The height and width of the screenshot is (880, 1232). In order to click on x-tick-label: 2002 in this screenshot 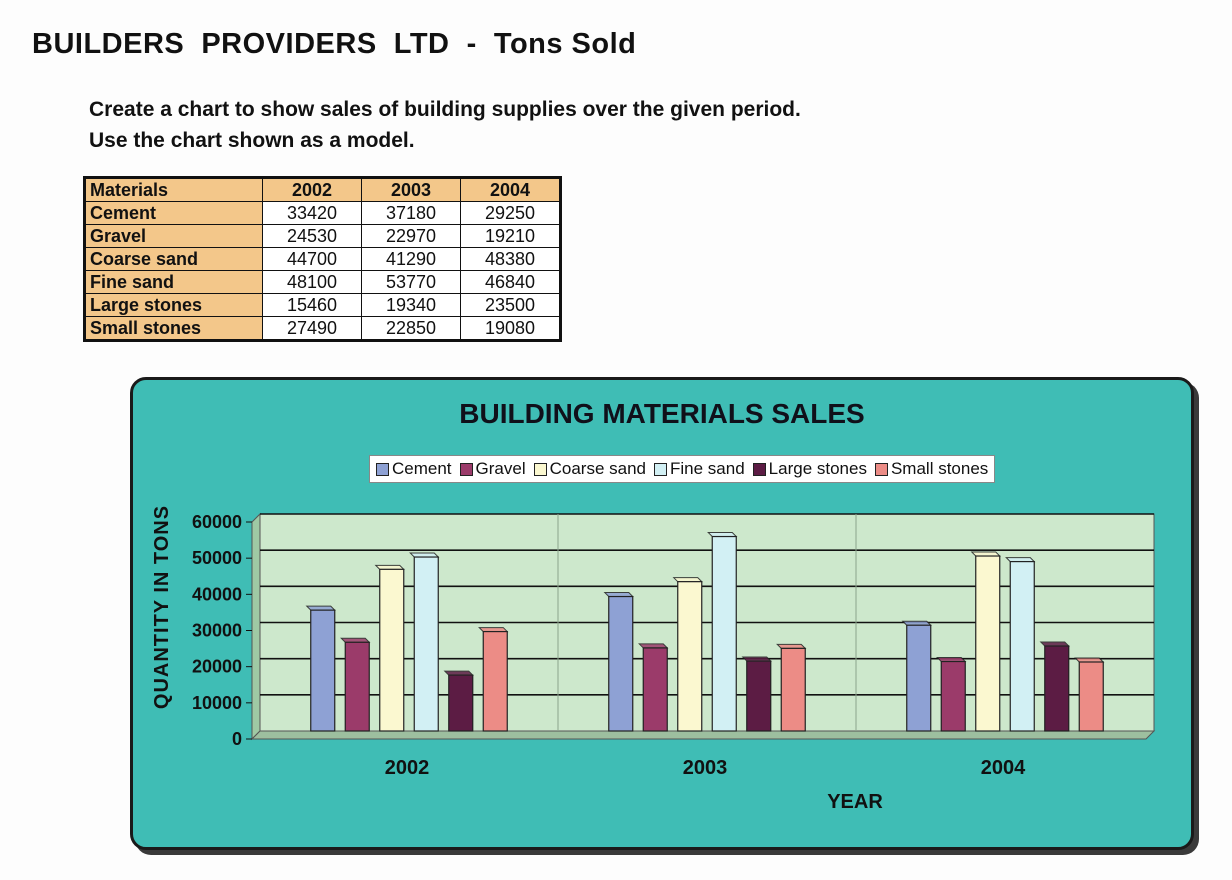, I will do `click(407, 768)`.